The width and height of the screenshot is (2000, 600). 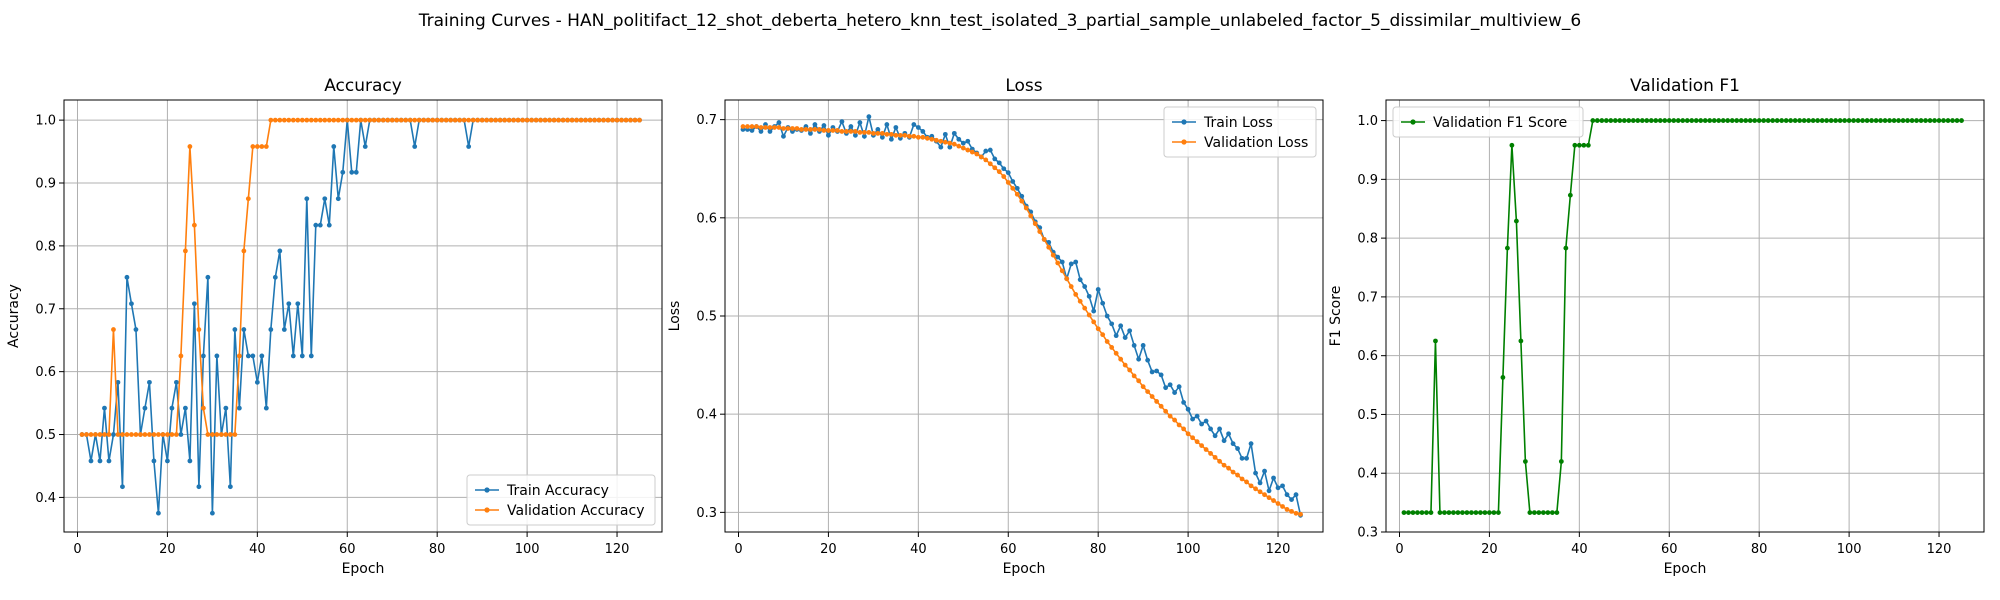 What do you see at coordinates (706, 317) in the screenshot?
I see `y-tick-label: 0.5` at bounding box center [706, 317].